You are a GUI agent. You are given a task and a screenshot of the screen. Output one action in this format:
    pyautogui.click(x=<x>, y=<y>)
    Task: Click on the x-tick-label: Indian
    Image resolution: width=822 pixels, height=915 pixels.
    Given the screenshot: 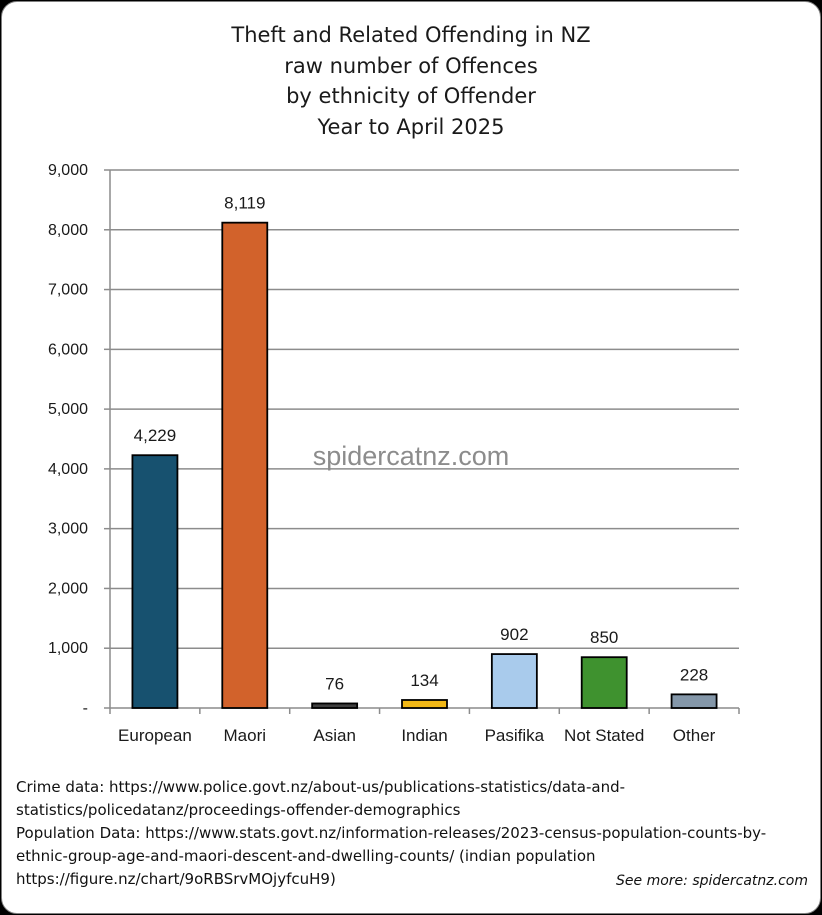 What is the action you would take?
    pyautogui.click(x=424, y=735)
    